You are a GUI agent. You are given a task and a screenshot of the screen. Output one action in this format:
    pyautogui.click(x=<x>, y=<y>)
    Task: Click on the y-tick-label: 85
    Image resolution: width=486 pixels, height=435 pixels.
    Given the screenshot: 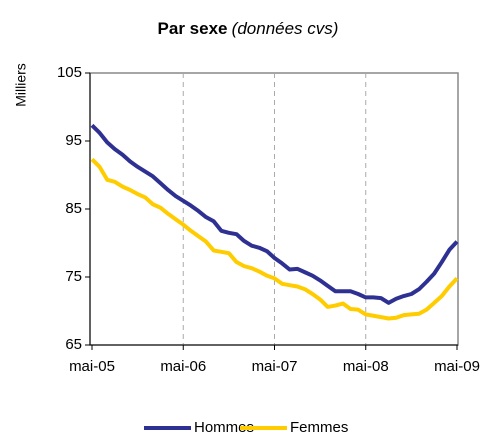 What is the action you would take?
    pyautogui.click(x=73, y=208)
    